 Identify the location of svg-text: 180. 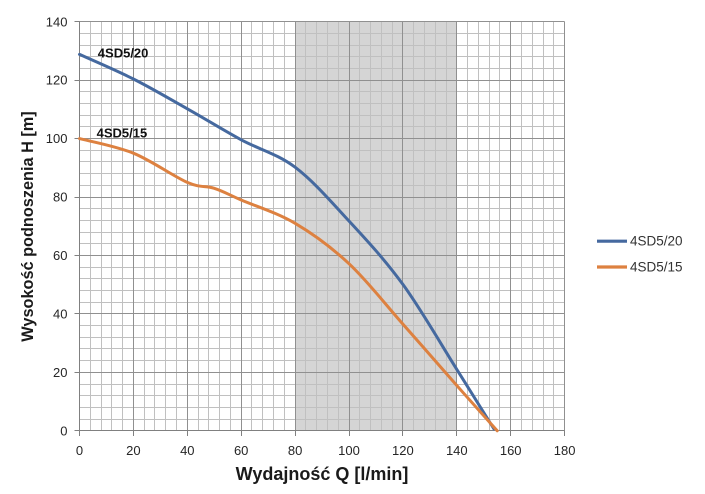
(565, 450).